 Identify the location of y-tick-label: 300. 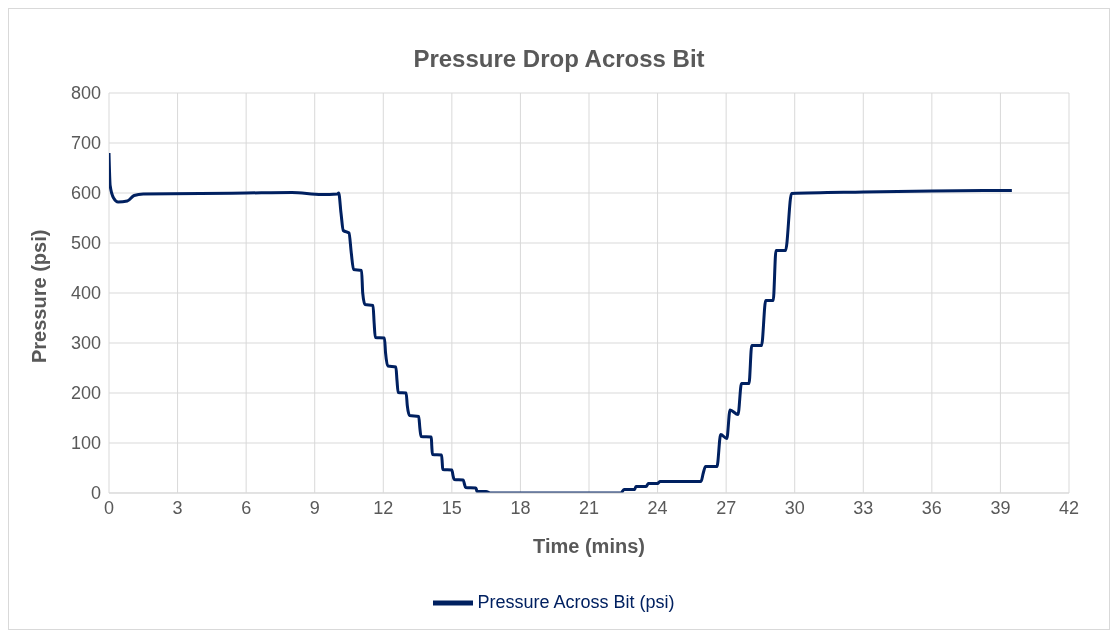
(85, 343).